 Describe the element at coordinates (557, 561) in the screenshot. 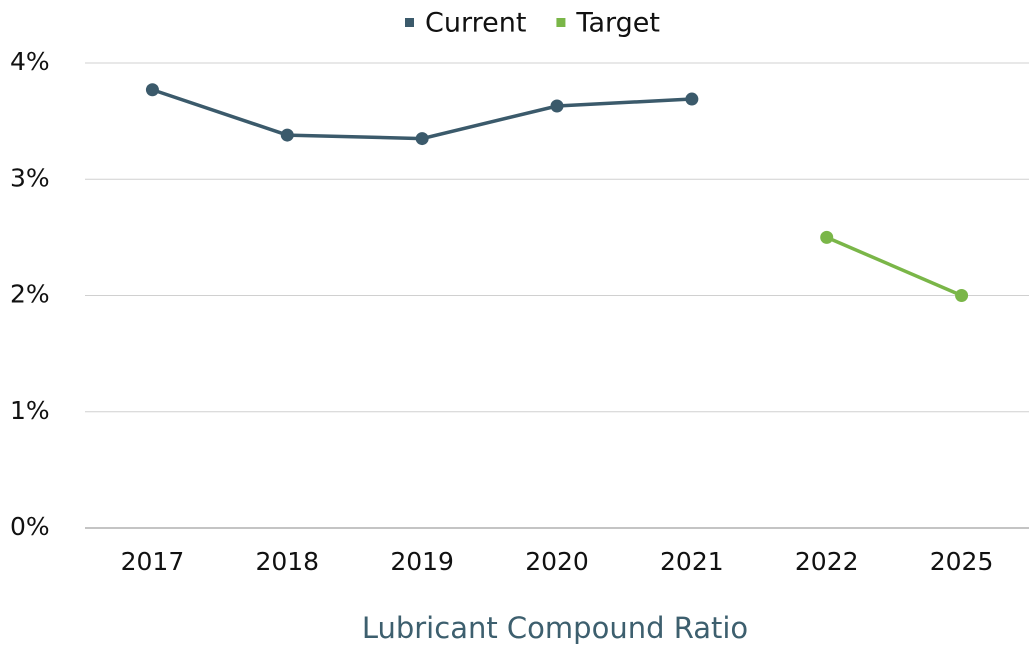

I see `x-tick-label: 2020` at that location.